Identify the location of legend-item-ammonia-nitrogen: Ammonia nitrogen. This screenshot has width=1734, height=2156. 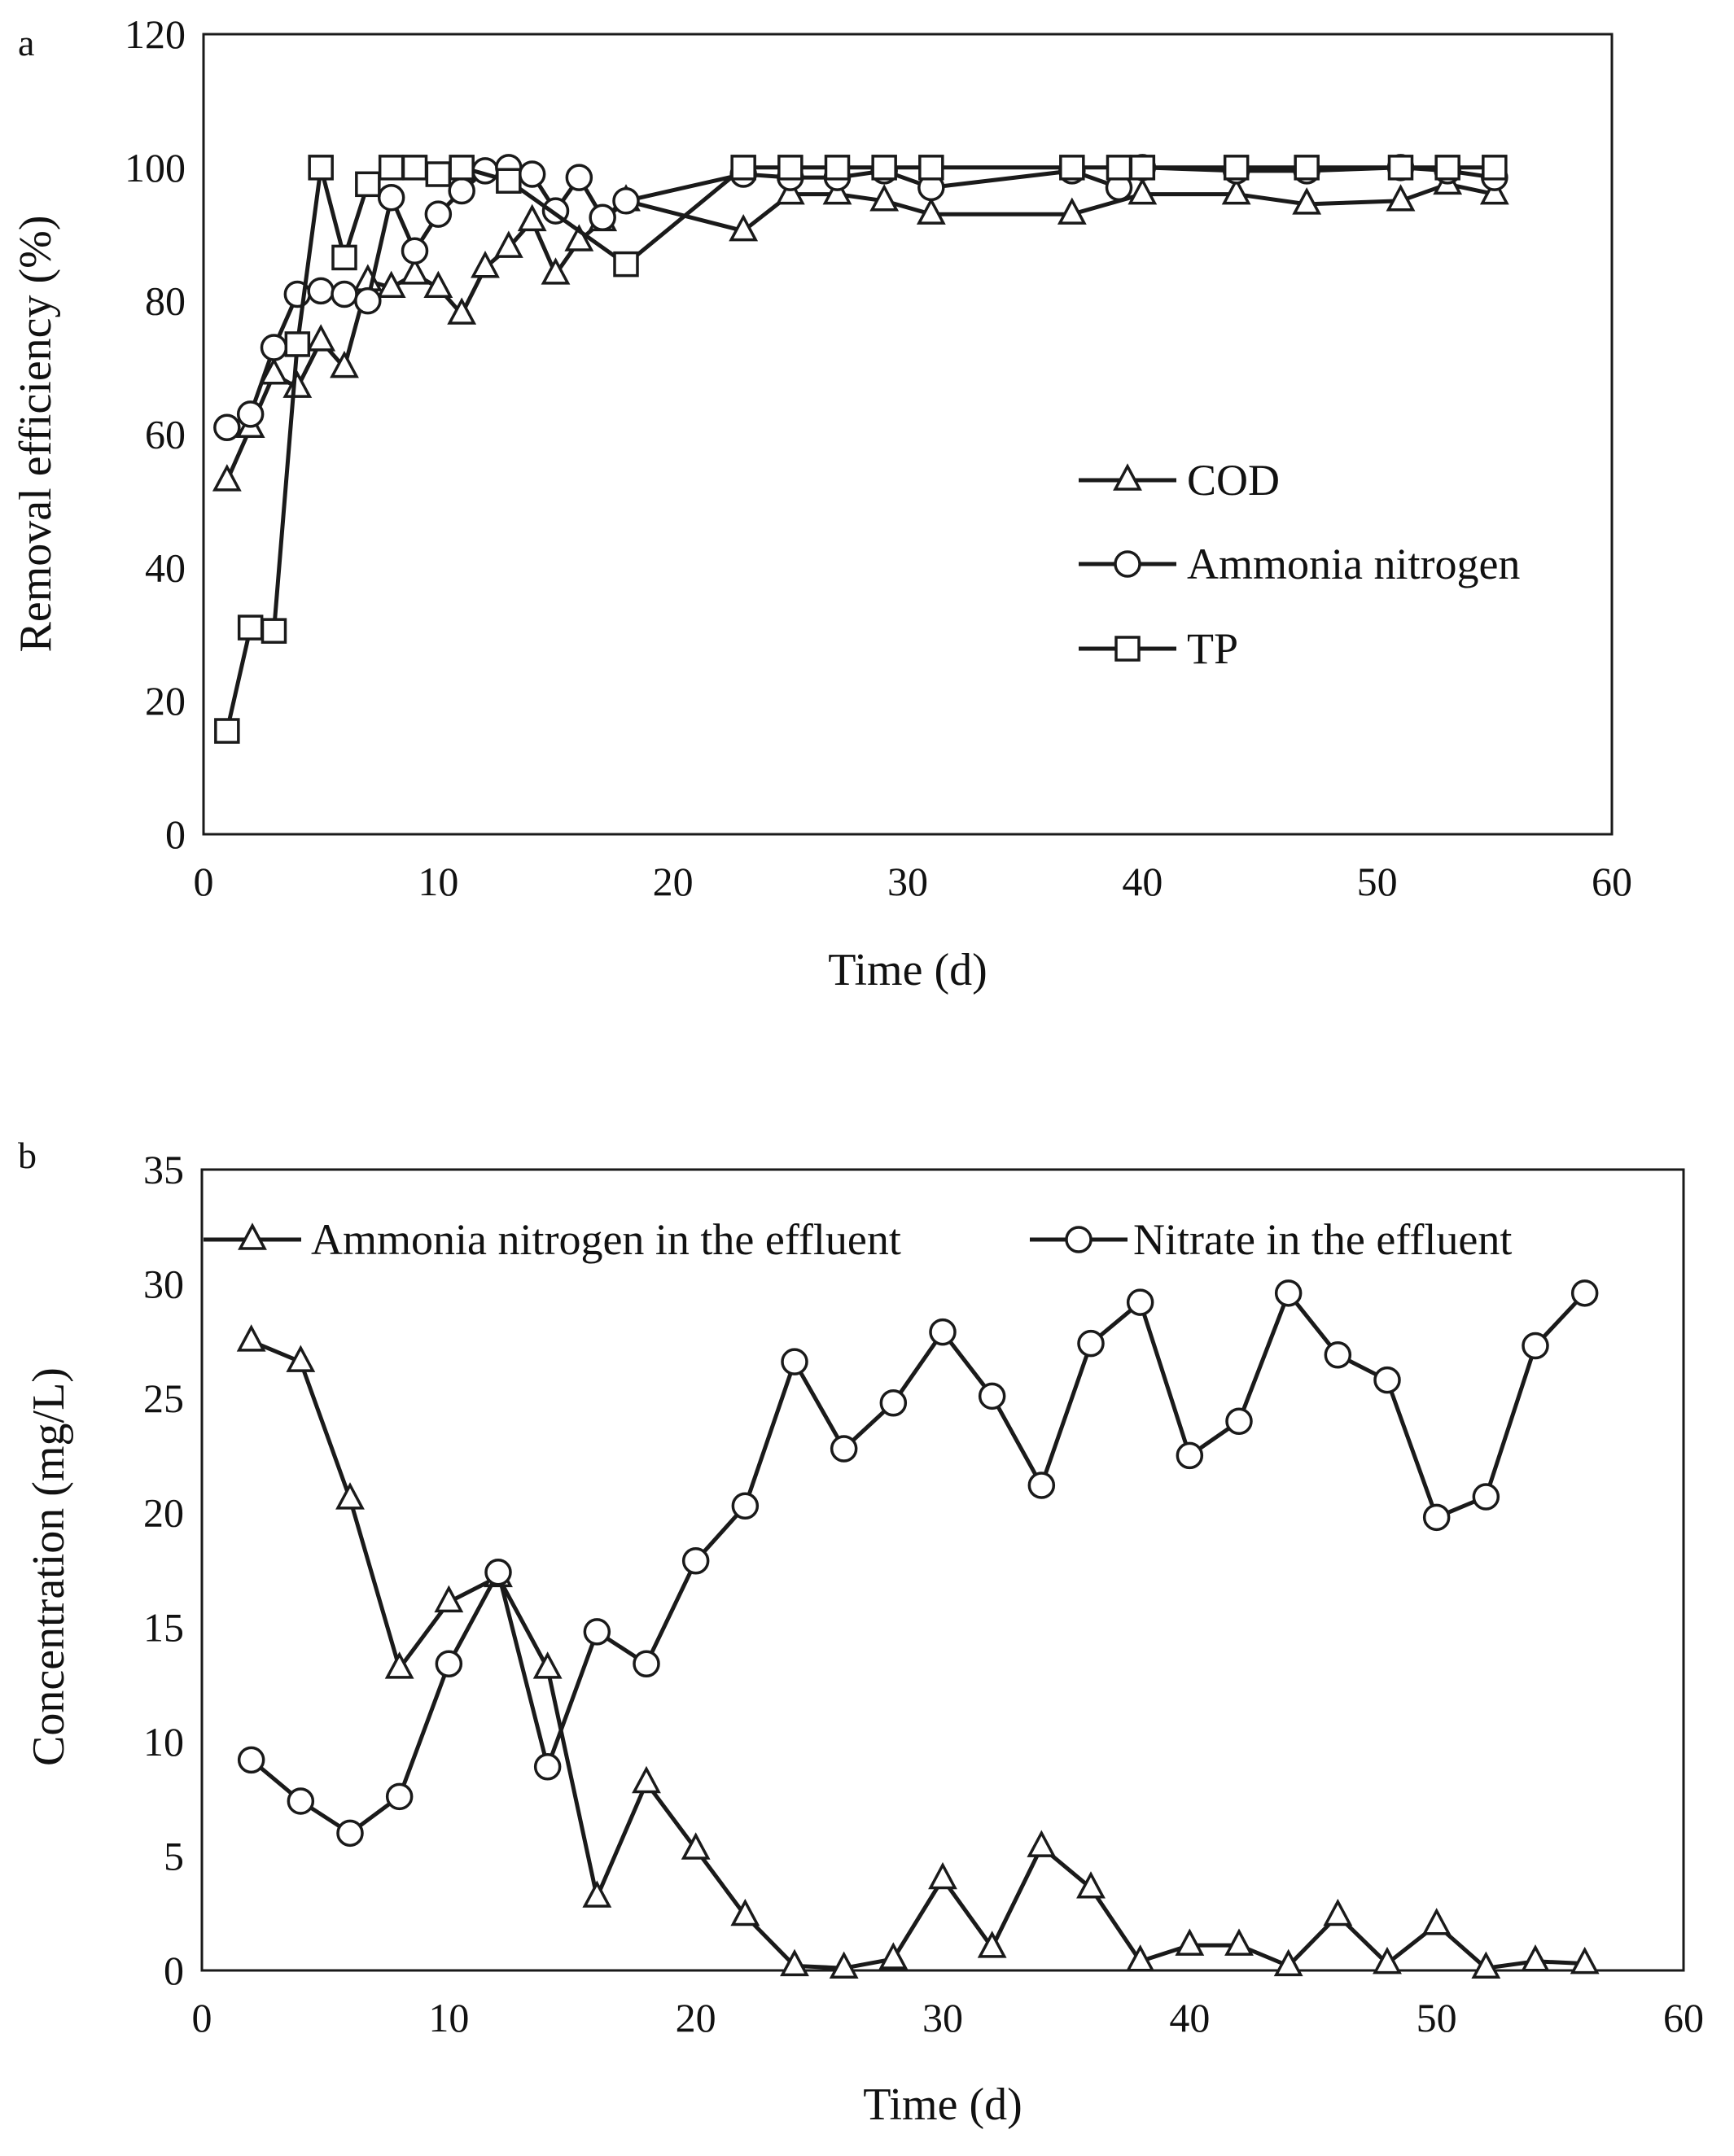
(1299, 564).